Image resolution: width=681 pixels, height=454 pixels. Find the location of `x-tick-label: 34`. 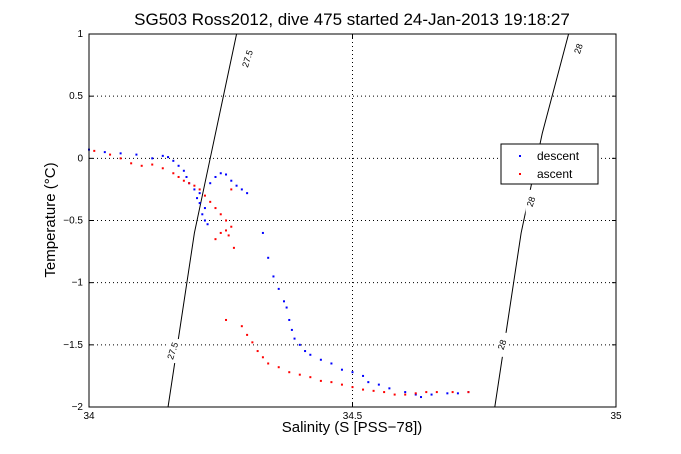

x-tick-label: 34 is located at coordinates (89, 416).